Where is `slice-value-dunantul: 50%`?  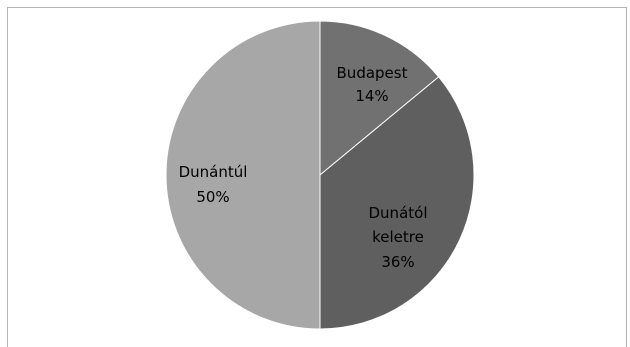 slice-value-dunantul: 50% is located at coordinates (212, 197).